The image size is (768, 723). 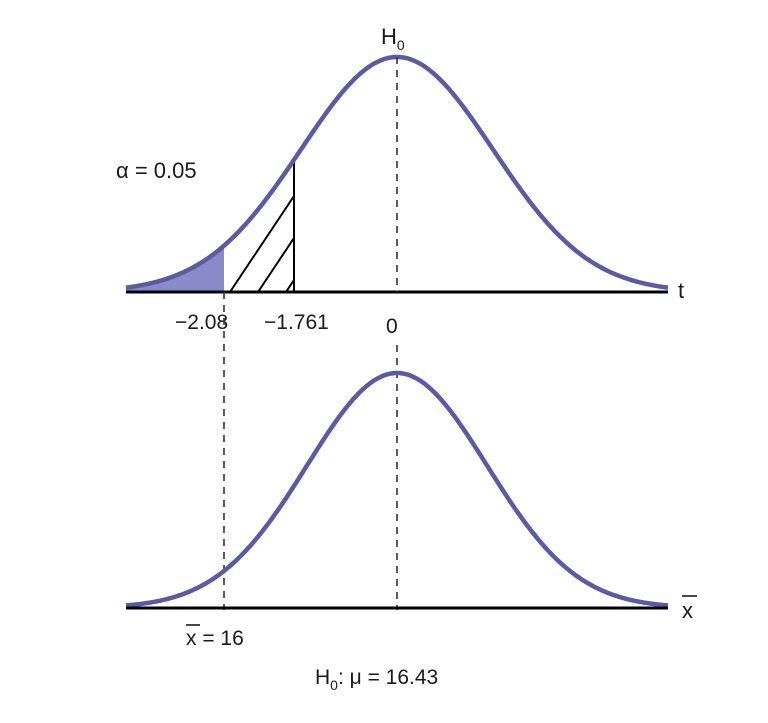 What do you see at coordinates (156, 170) in the screenshot?
I see `alpha-label: α = 0.05` at bounding box center [156, 170].